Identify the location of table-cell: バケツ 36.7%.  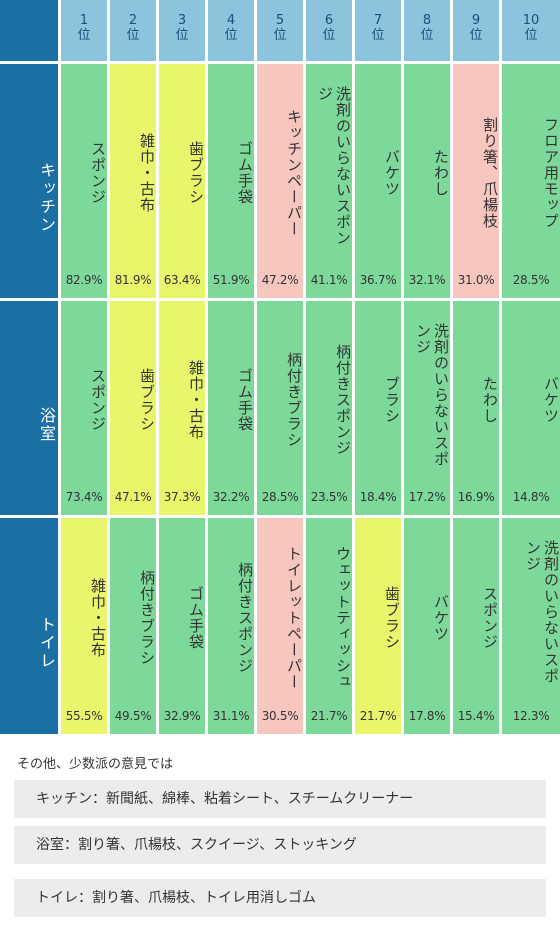
(378, 181).